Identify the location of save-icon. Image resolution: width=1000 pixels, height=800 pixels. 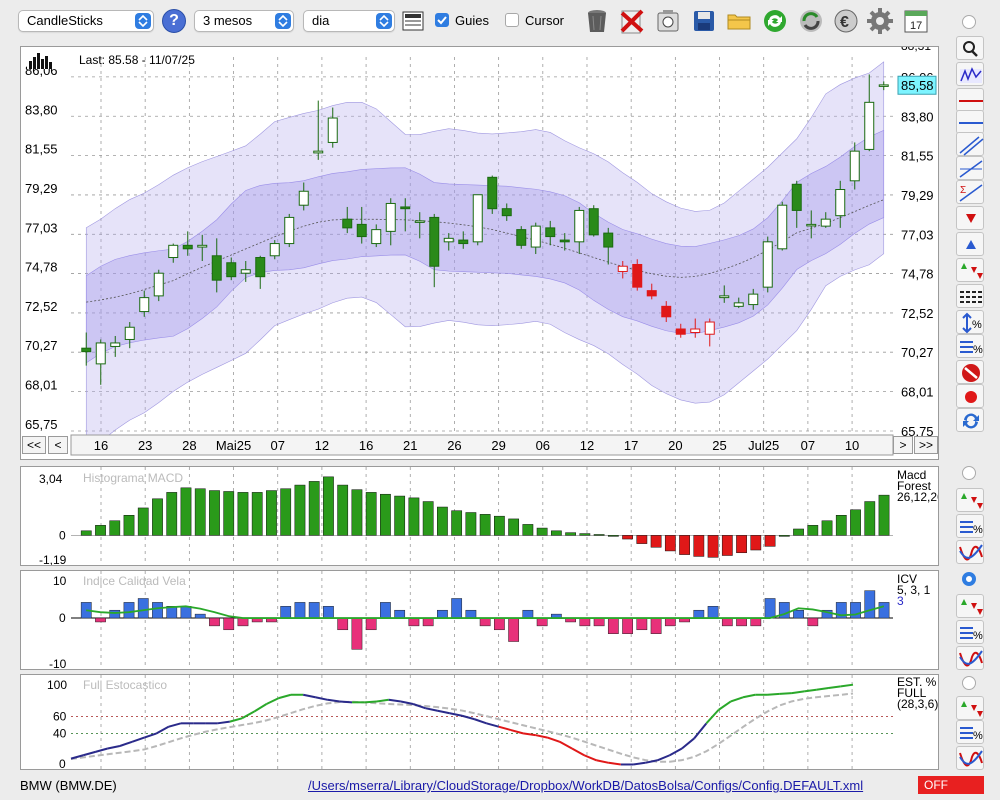
(704, 21).